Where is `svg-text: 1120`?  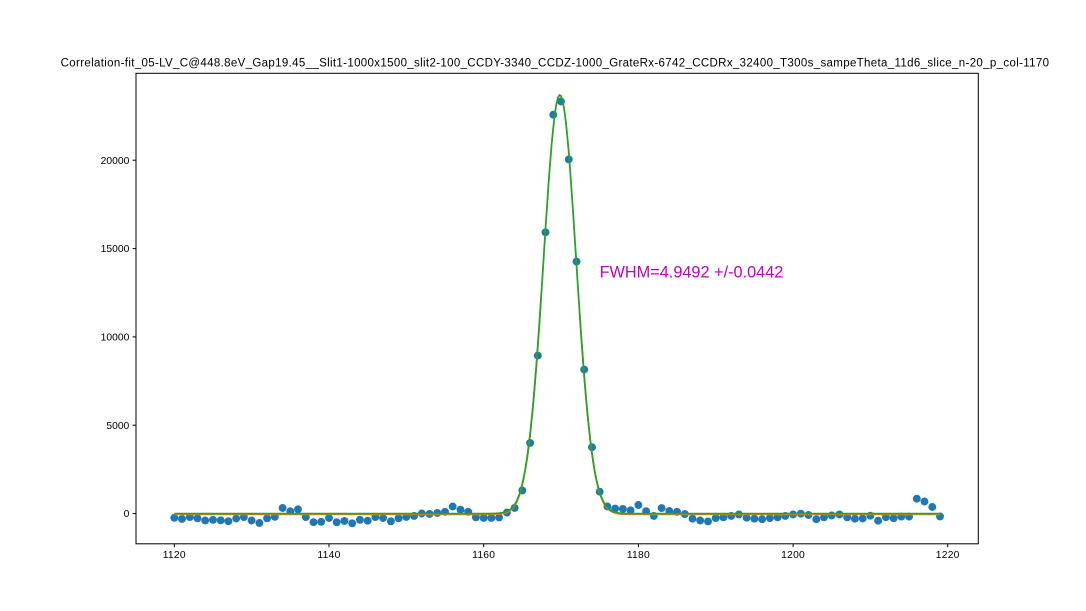 svg-text: 1120 is located at coordinates (174, 555).